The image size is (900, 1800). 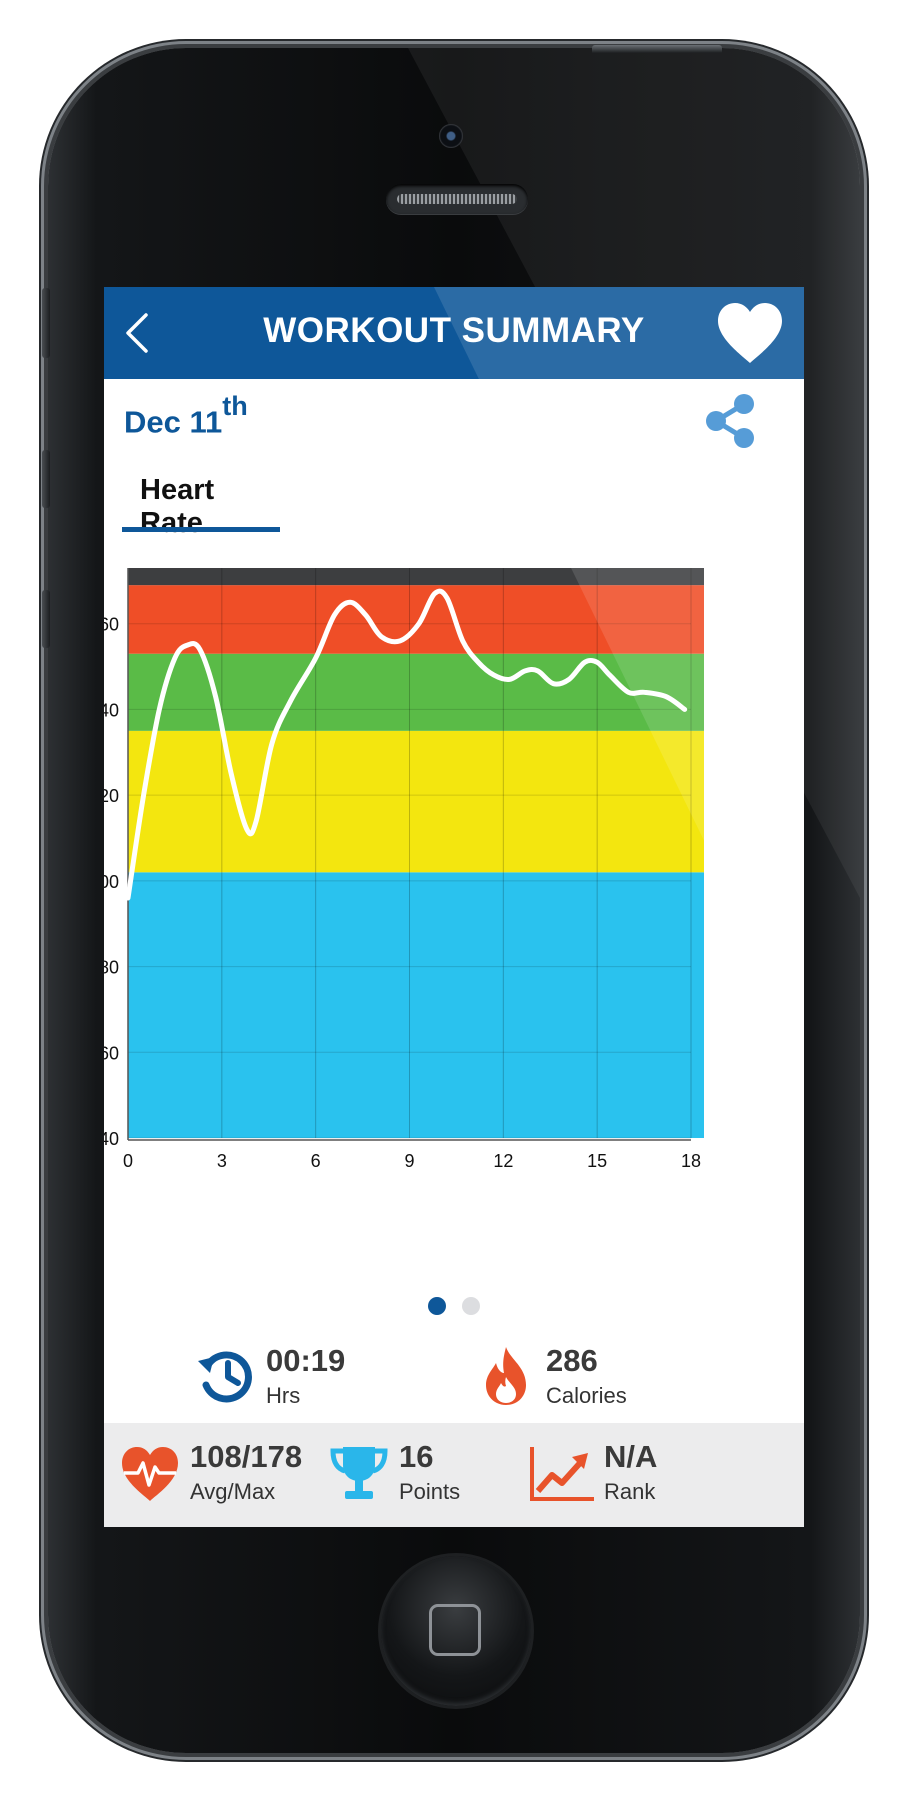 I want to click on top-app-bar: WORKOUT SUMMARY, so click(x=454, y=333).